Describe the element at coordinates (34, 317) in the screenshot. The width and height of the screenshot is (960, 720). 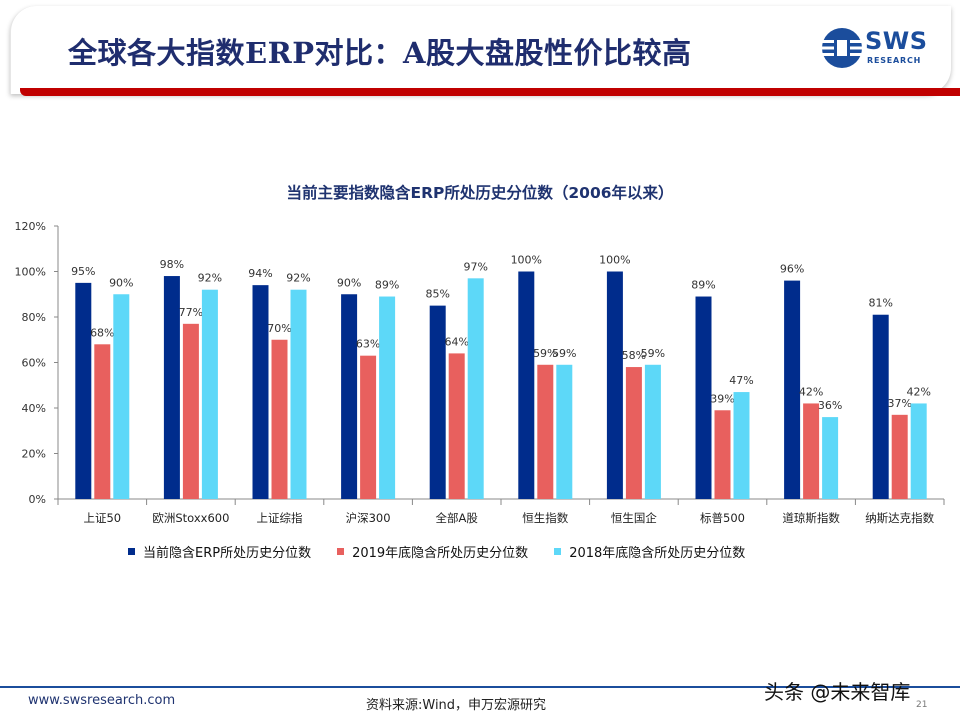
I see `y-tick-label: 80%` at that location.